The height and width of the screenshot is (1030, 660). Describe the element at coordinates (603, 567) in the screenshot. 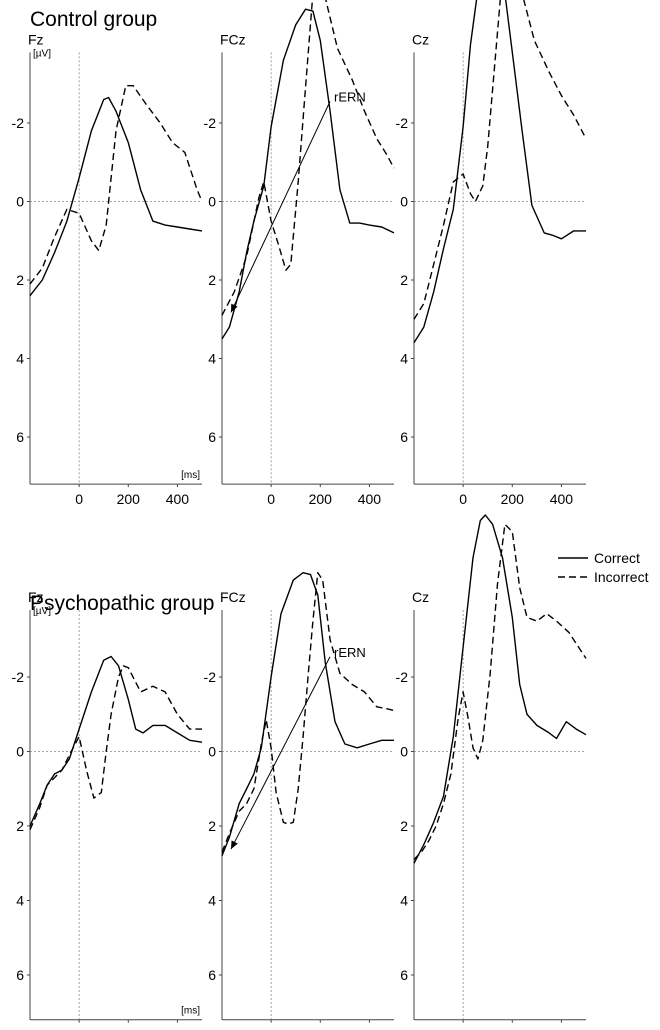

I see `legend: Correct Incorrect` at that location.